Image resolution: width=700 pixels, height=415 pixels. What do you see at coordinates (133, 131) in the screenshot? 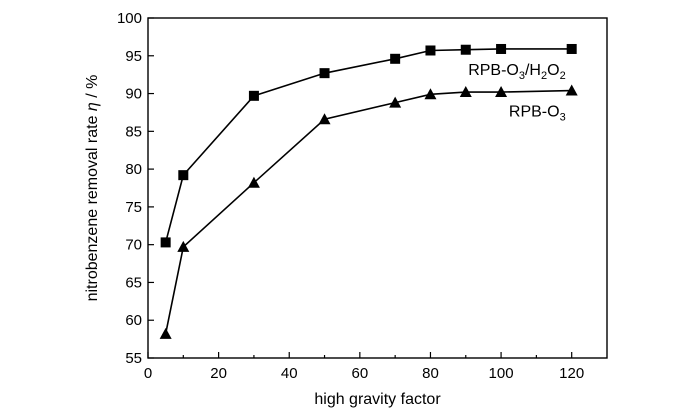
I see `y-tick-label: 85` at bounding box center [133, 131].